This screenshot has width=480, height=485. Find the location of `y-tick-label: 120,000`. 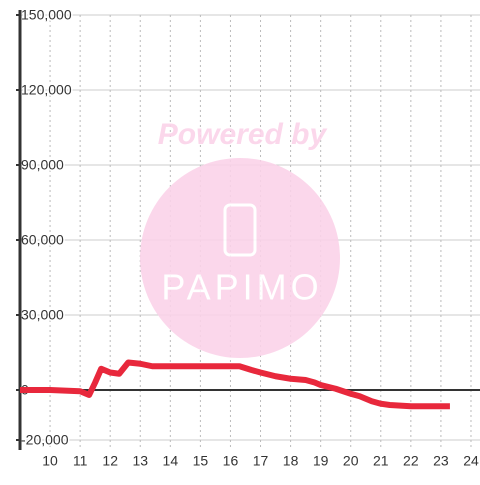

y-tick-label: 120,000 is located at coordinates (46, 90).